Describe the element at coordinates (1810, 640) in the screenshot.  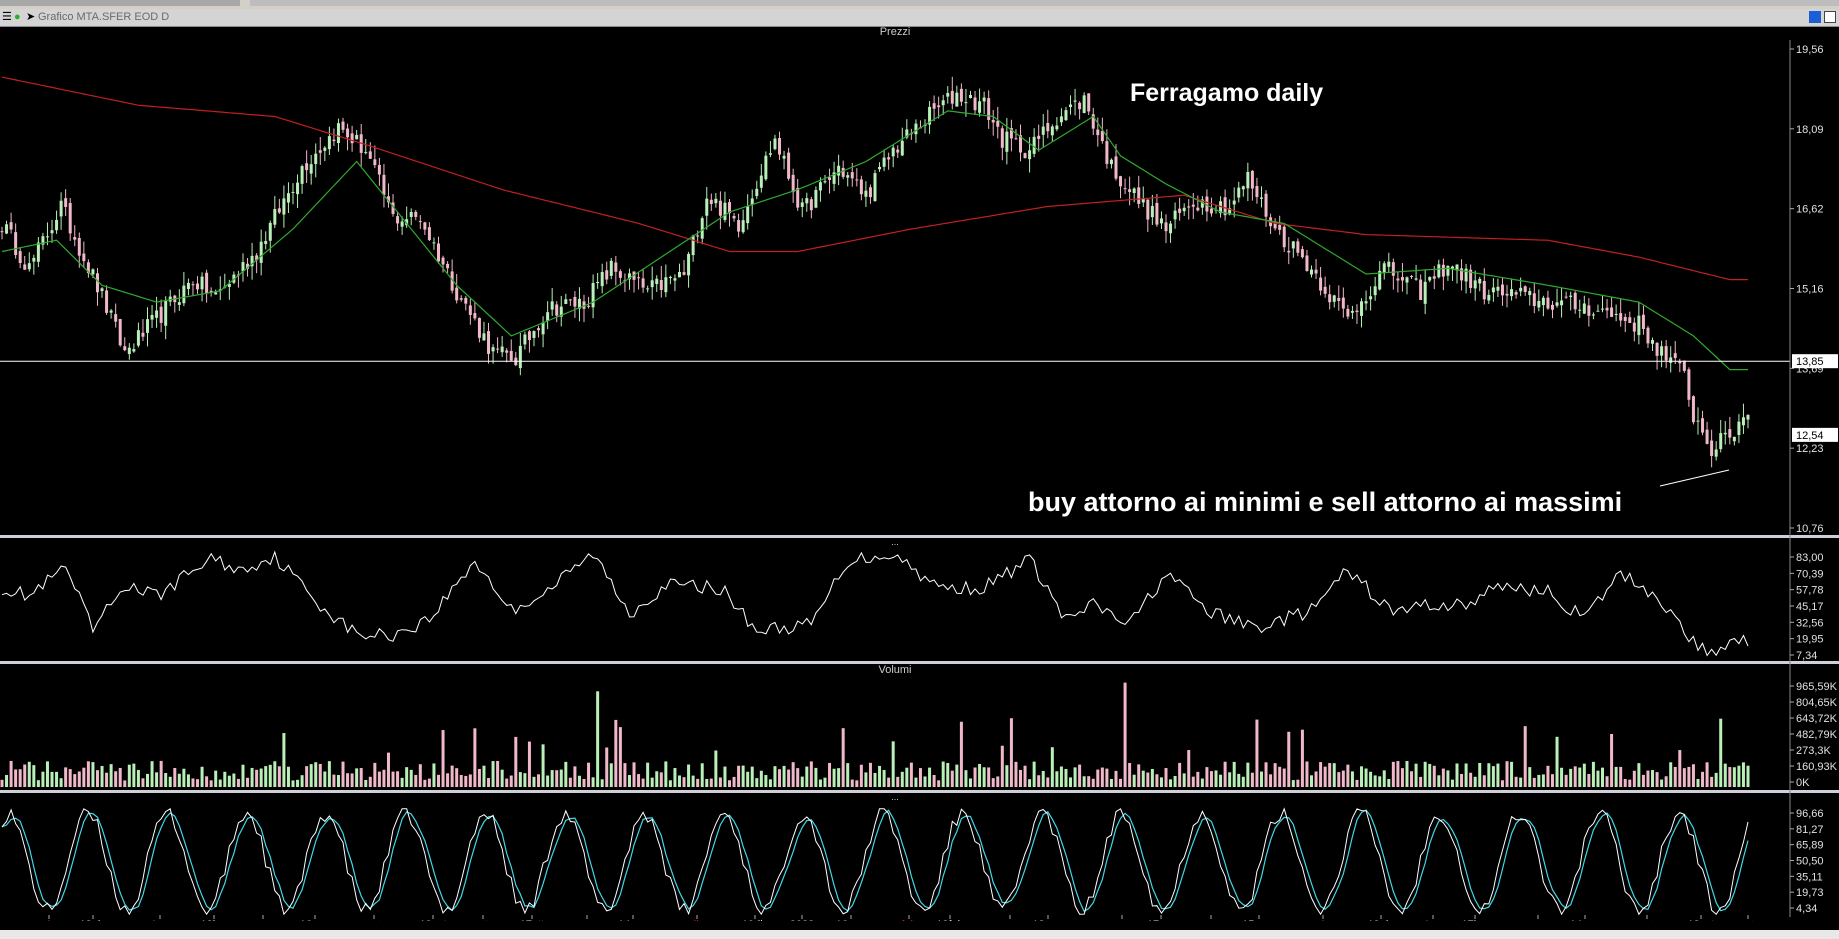
I see `rsi-tick-label: 19,95` at that location.